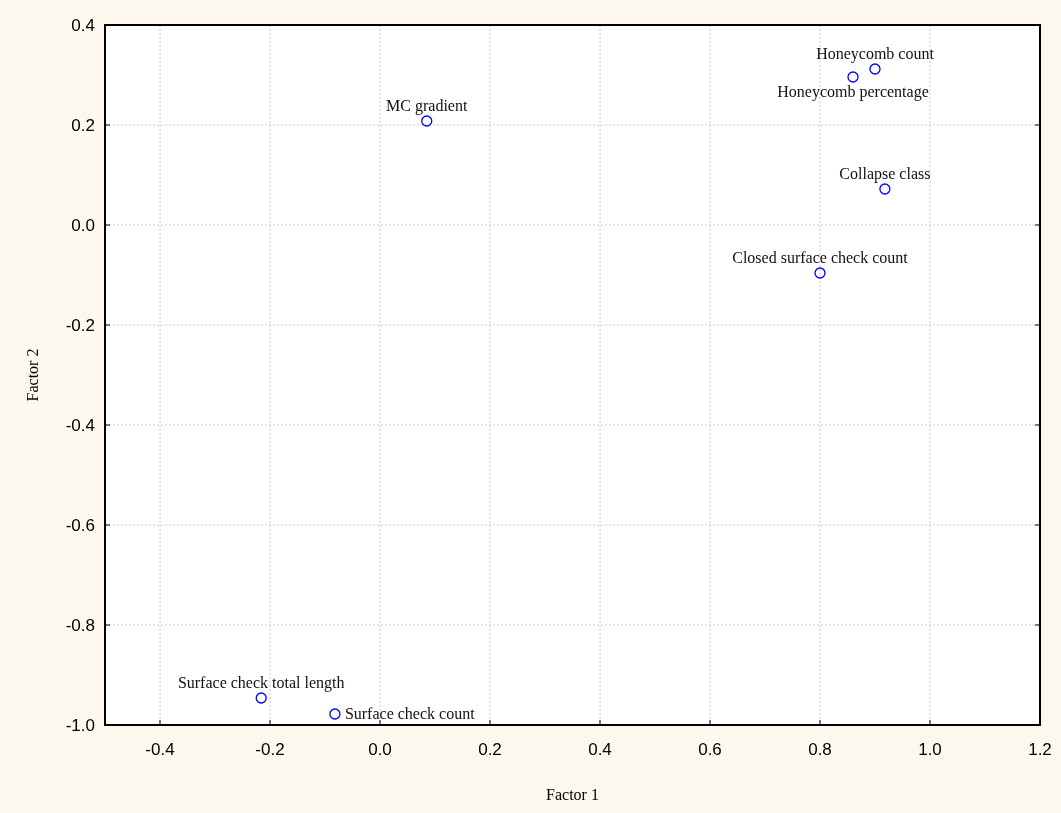 This screenshot has width=1061, height=813. What do you see at coordinates (270, 749) in the screenshot?
I see `x-tick-label: -0.2` at bounding box center [270, 749].